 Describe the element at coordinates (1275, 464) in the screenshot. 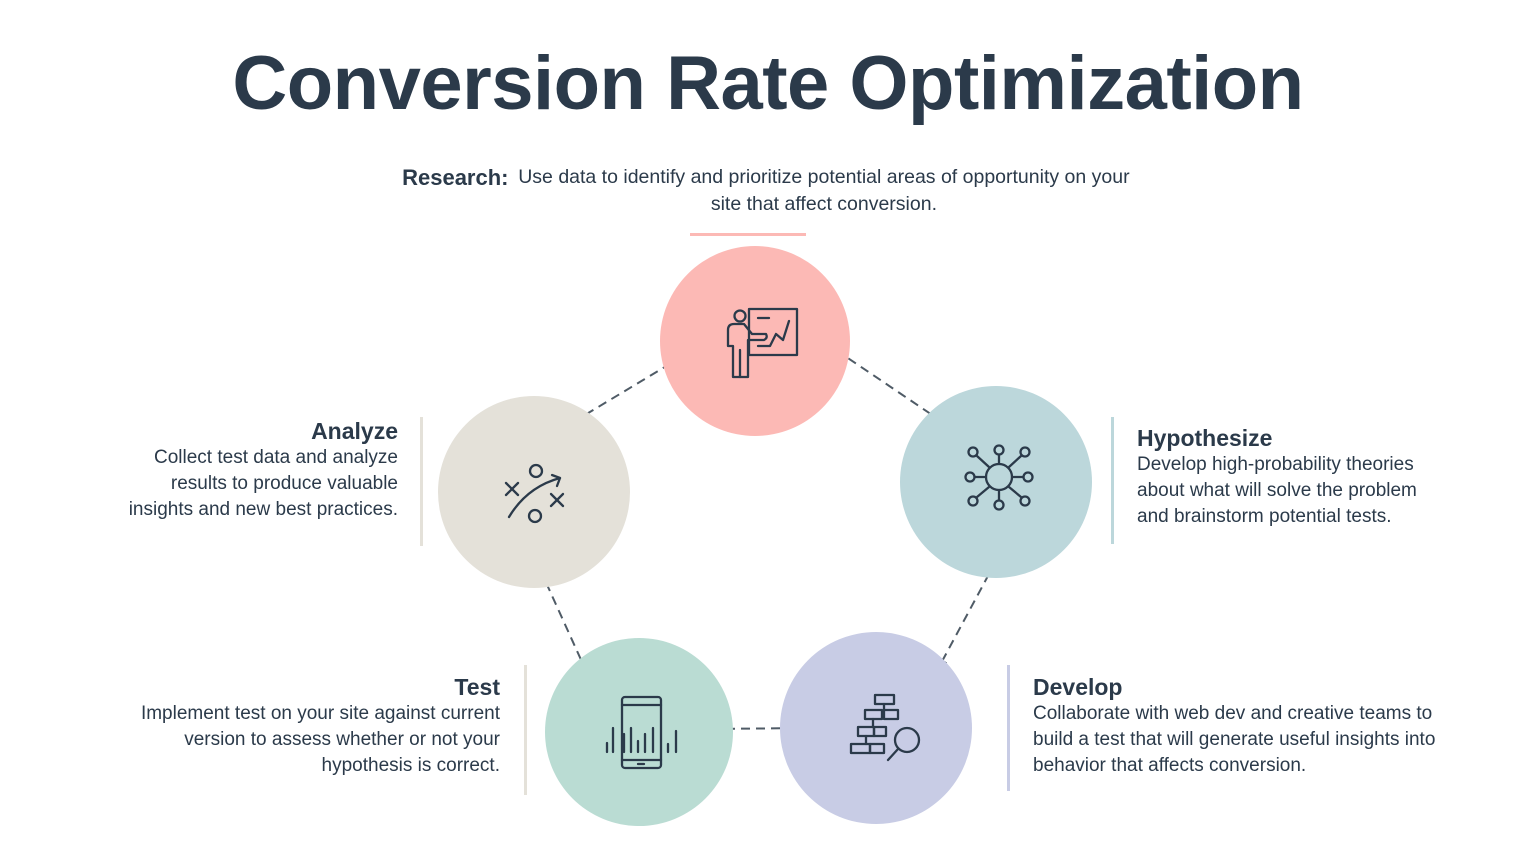

I see `hypothesize-line: Develop high-probability theories` at that location.